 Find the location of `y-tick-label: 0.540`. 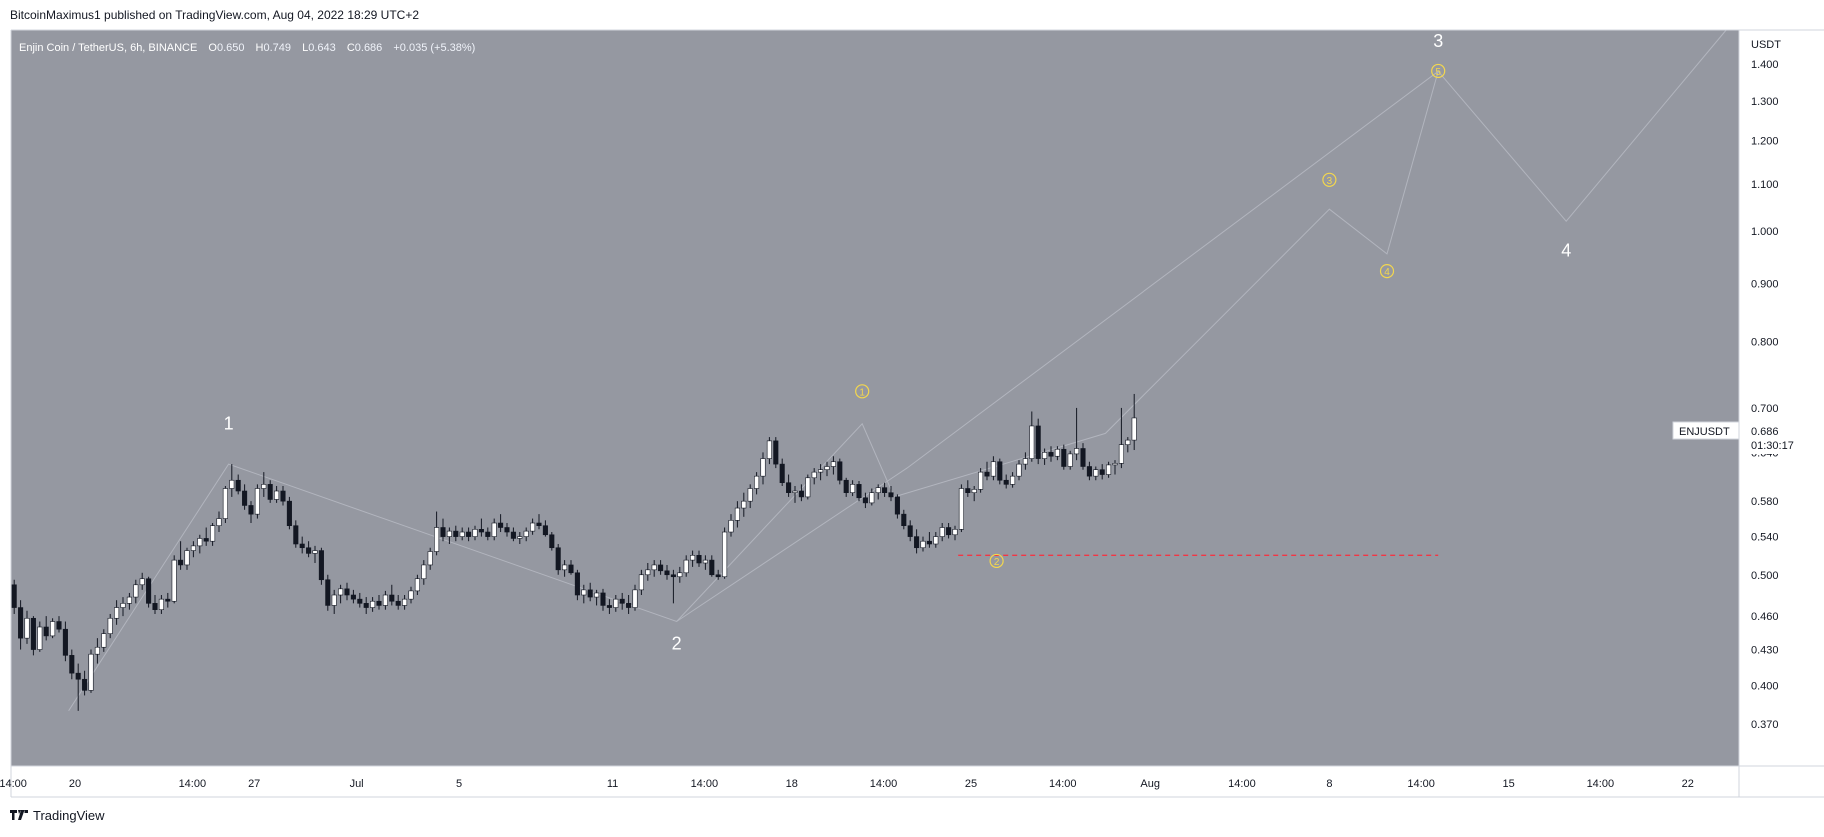

y-tick-label: 0.540 is located at coordinates (1765, 538).